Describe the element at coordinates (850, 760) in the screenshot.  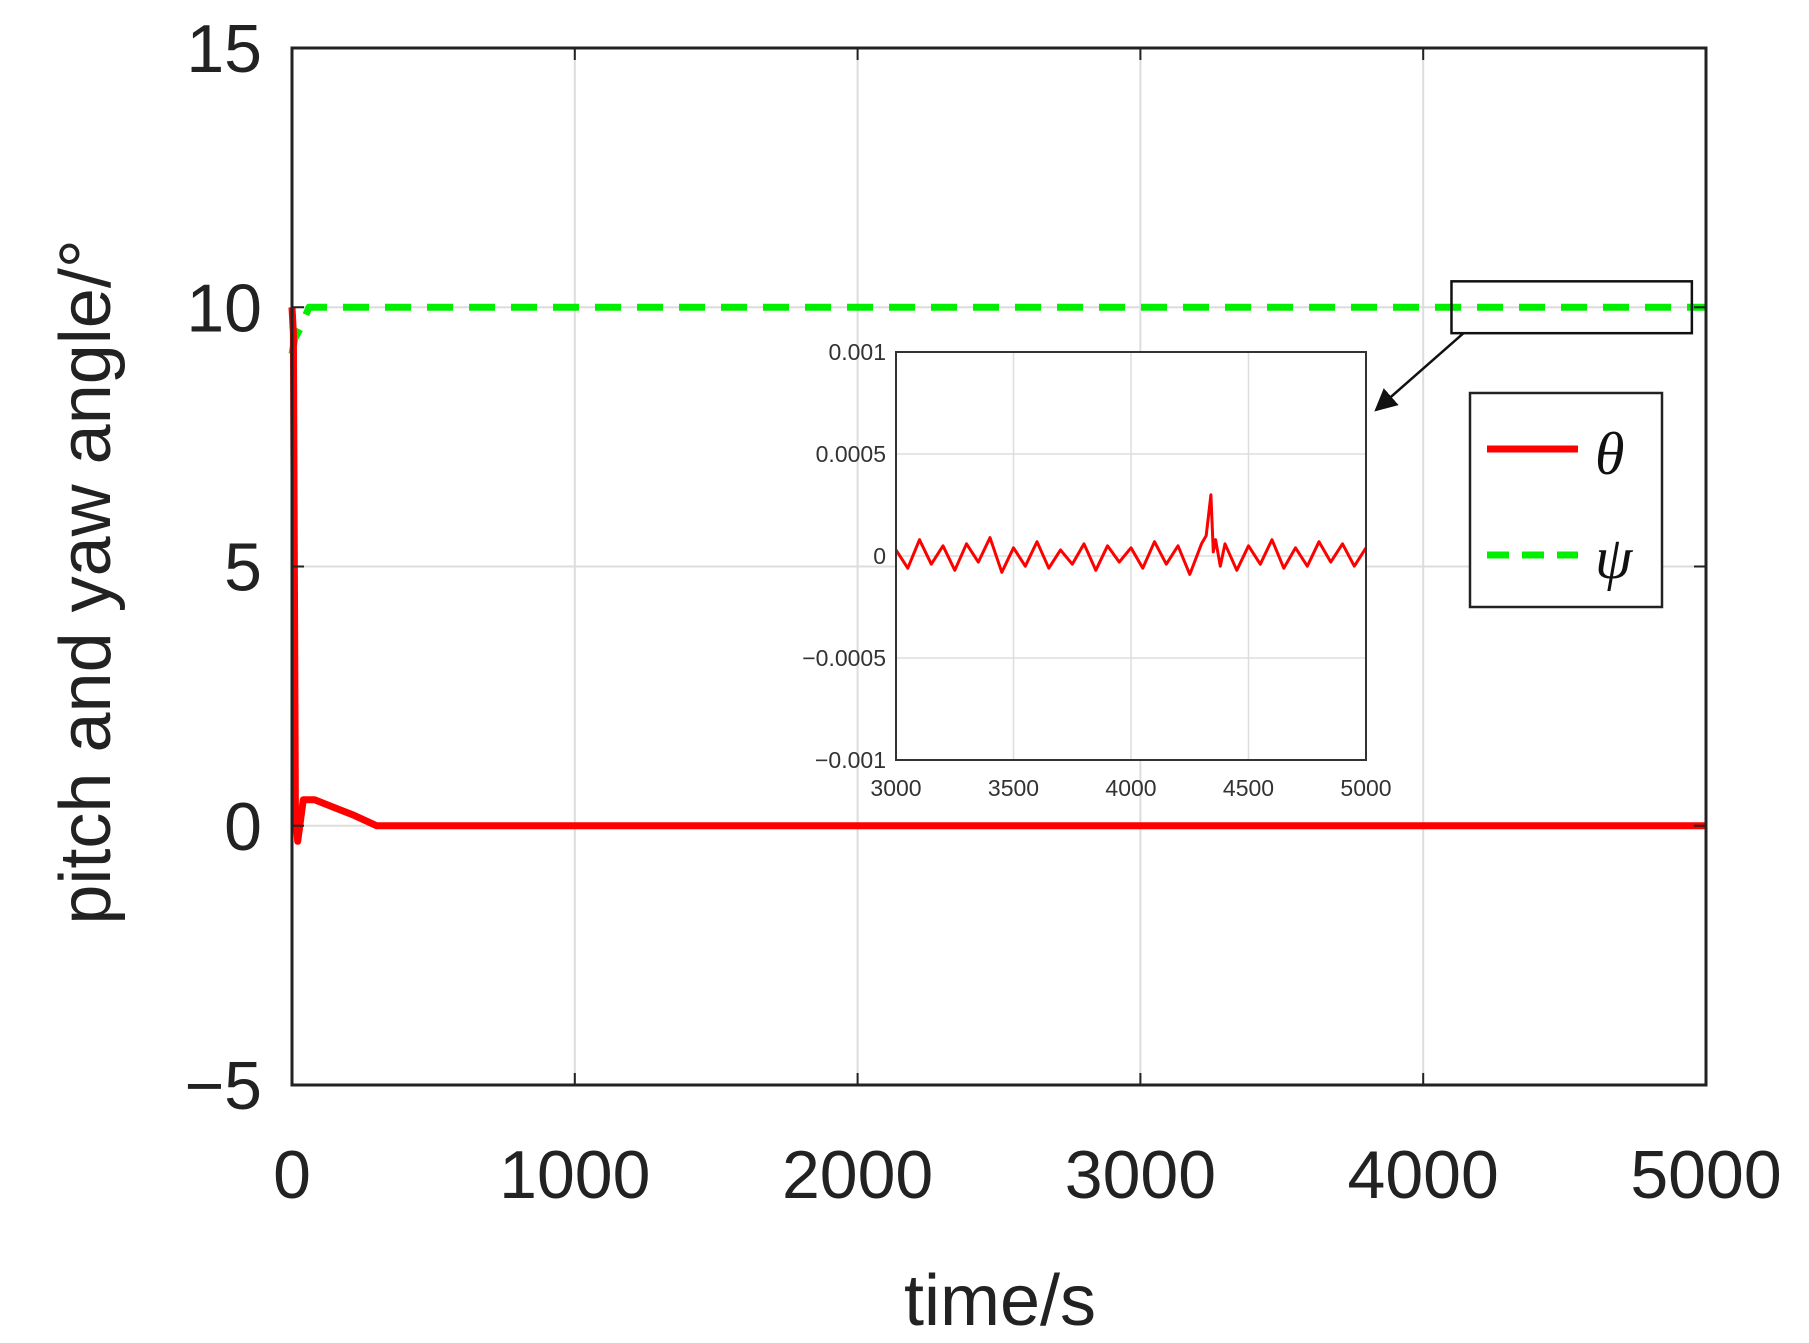
I see `inset-y-tick-label: −0.001` at that location.